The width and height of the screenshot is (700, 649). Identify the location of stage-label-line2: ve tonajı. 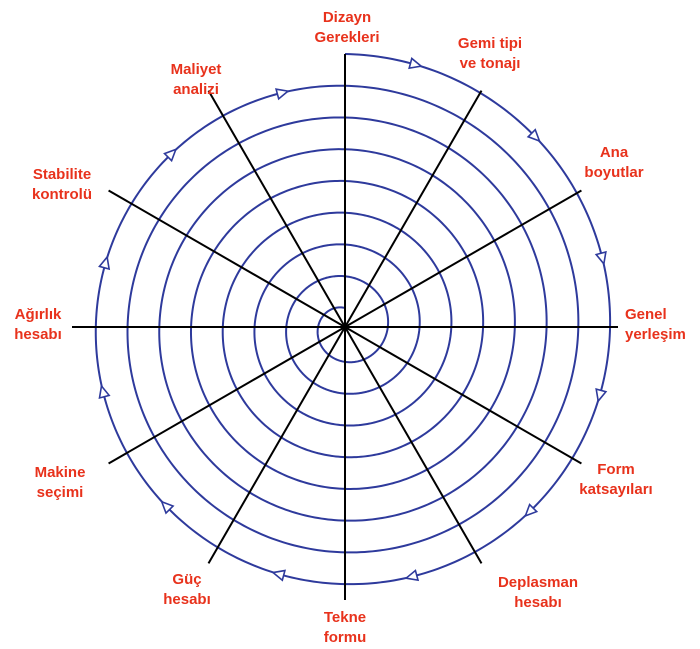
(490, 64).